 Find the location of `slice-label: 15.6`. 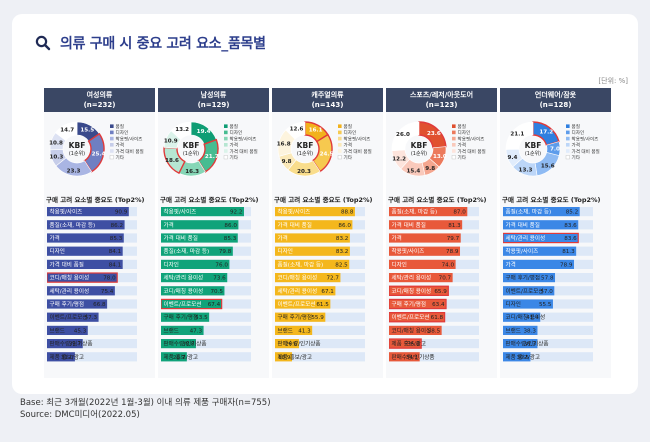

slice-label: 15.6 is located at coordinates (548, 166).